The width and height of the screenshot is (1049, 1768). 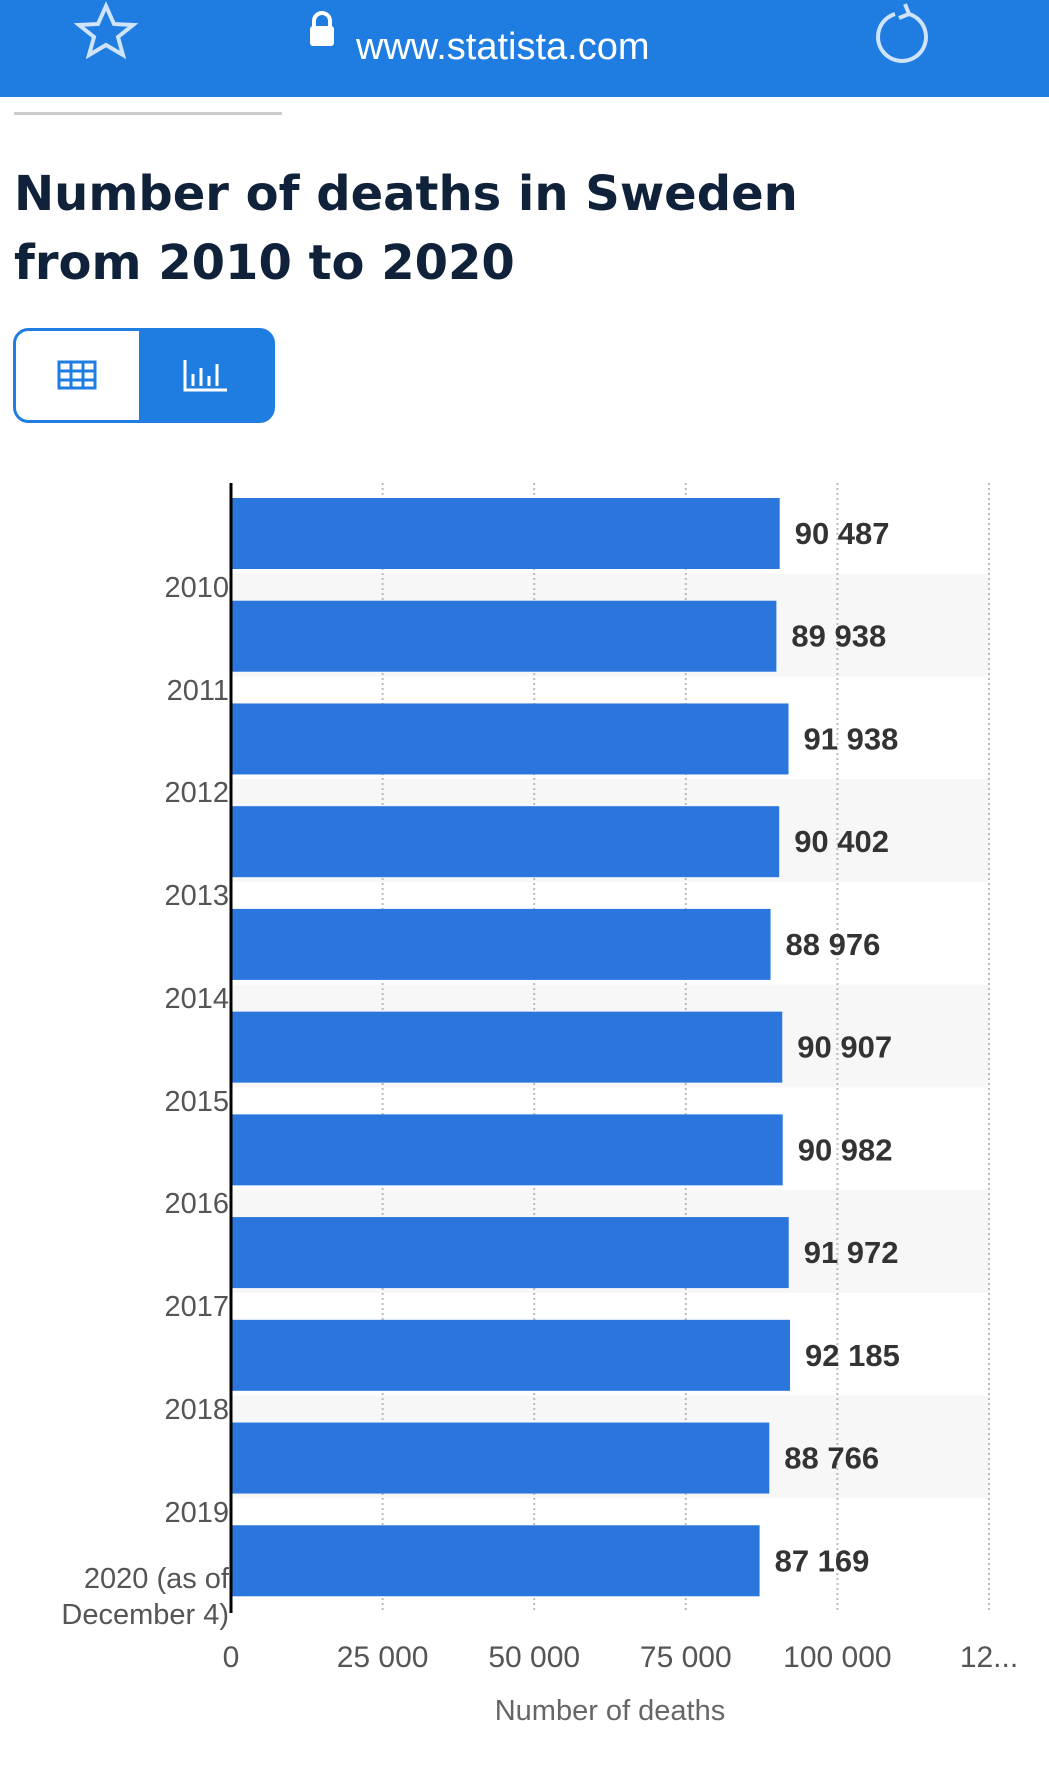 What do you see at coordinates (534, 1657) in the screenshot?
I see `x-tick-label: 50 000` at bounding box center [534, 1657].